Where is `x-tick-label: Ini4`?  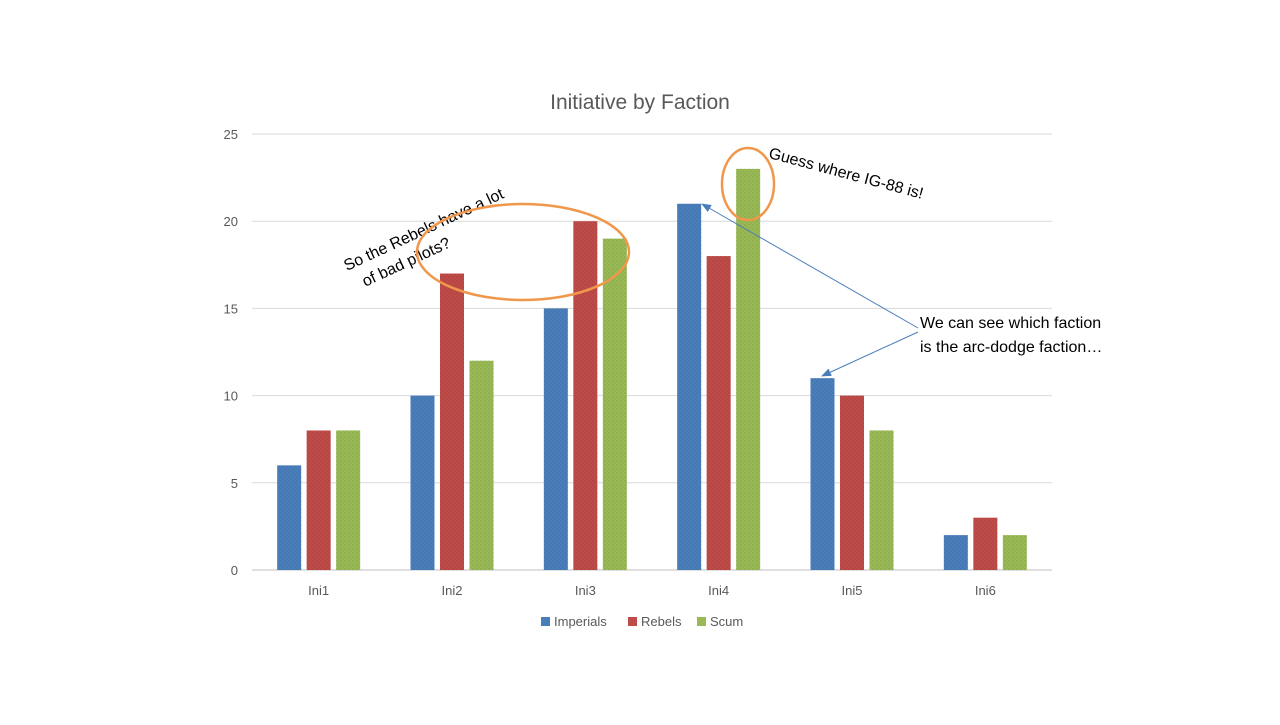 x-tick-label: Ini4 is located at coordinates (718, 590).